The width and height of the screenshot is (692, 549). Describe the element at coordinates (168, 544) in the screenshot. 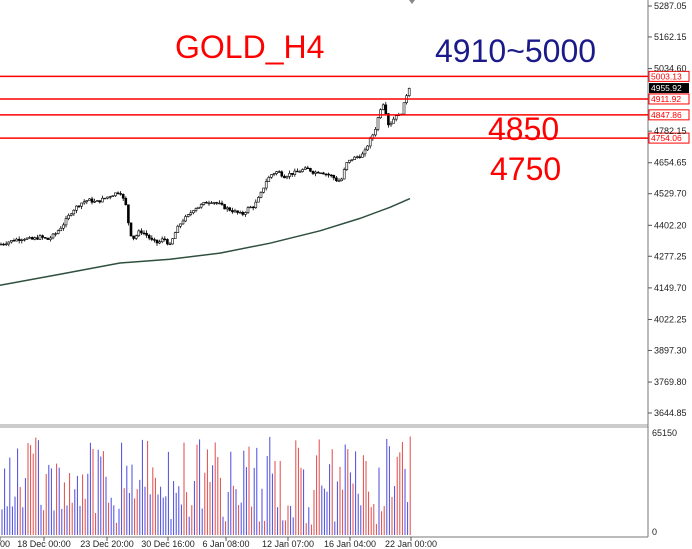

I see `time-tick-label: 30 Dec 16:00` at that location.